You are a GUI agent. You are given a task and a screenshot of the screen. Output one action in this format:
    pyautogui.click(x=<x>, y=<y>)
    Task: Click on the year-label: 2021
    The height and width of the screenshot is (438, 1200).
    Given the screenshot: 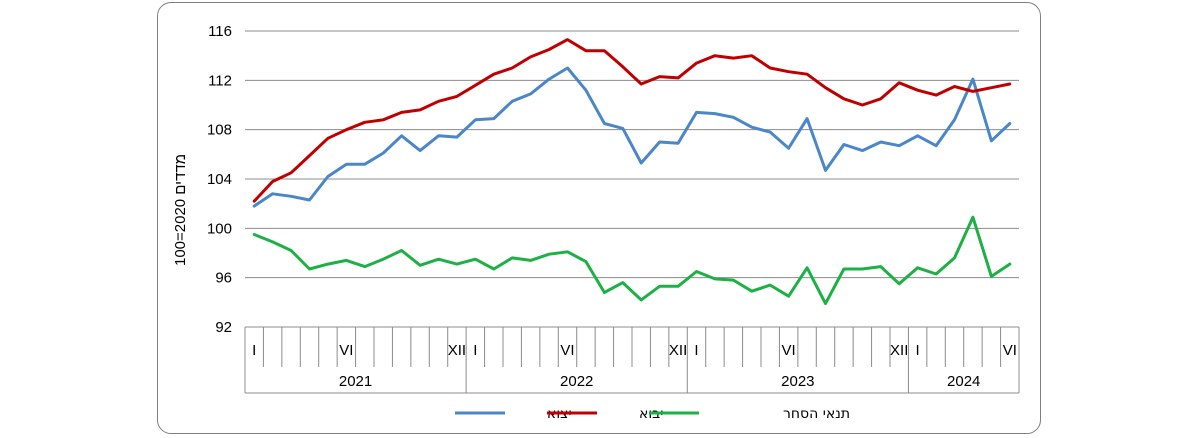 What is the action you would take?
    pyautogui.click(x=355, y=381)
    